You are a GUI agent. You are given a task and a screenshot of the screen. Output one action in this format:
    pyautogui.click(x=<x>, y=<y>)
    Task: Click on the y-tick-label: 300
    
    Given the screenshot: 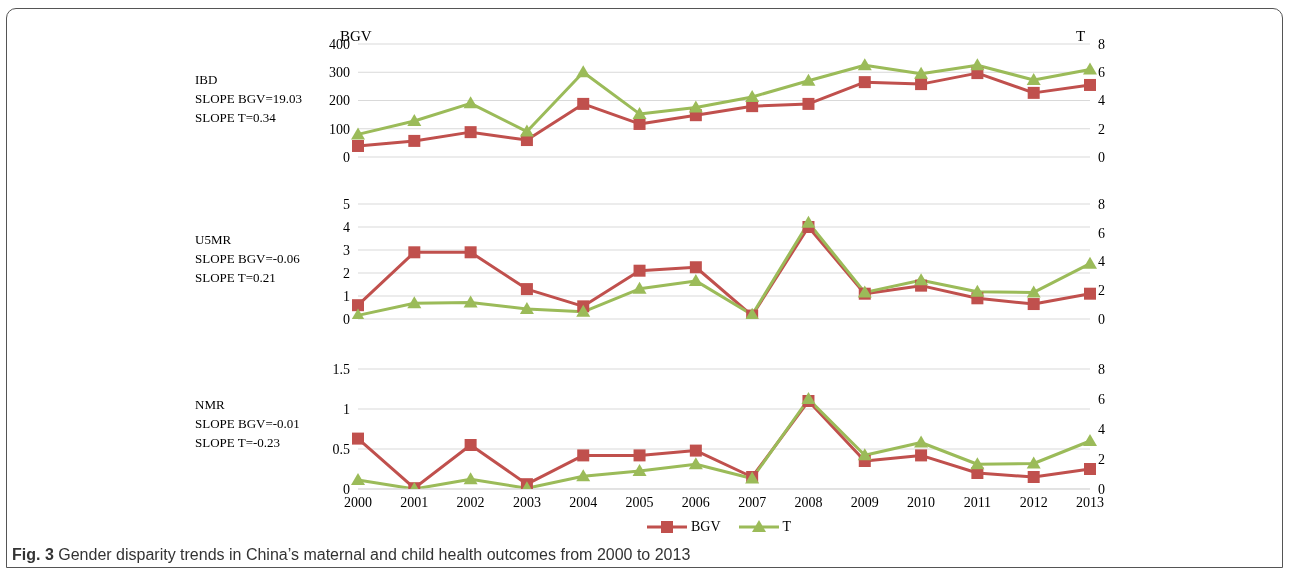 What is the action you would take?
    pyautogui.click(x=339, y=73)
    